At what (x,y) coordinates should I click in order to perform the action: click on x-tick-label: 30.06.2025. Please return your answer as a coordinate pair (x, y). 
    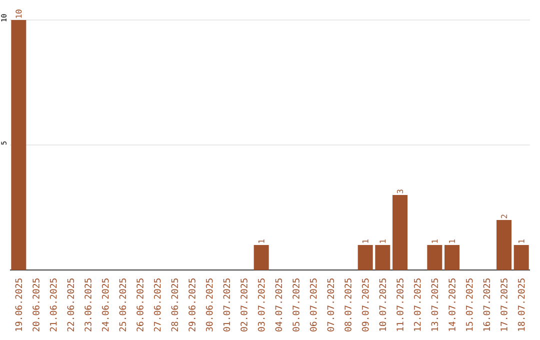
    Looking at the image, I should click on (209, 305).